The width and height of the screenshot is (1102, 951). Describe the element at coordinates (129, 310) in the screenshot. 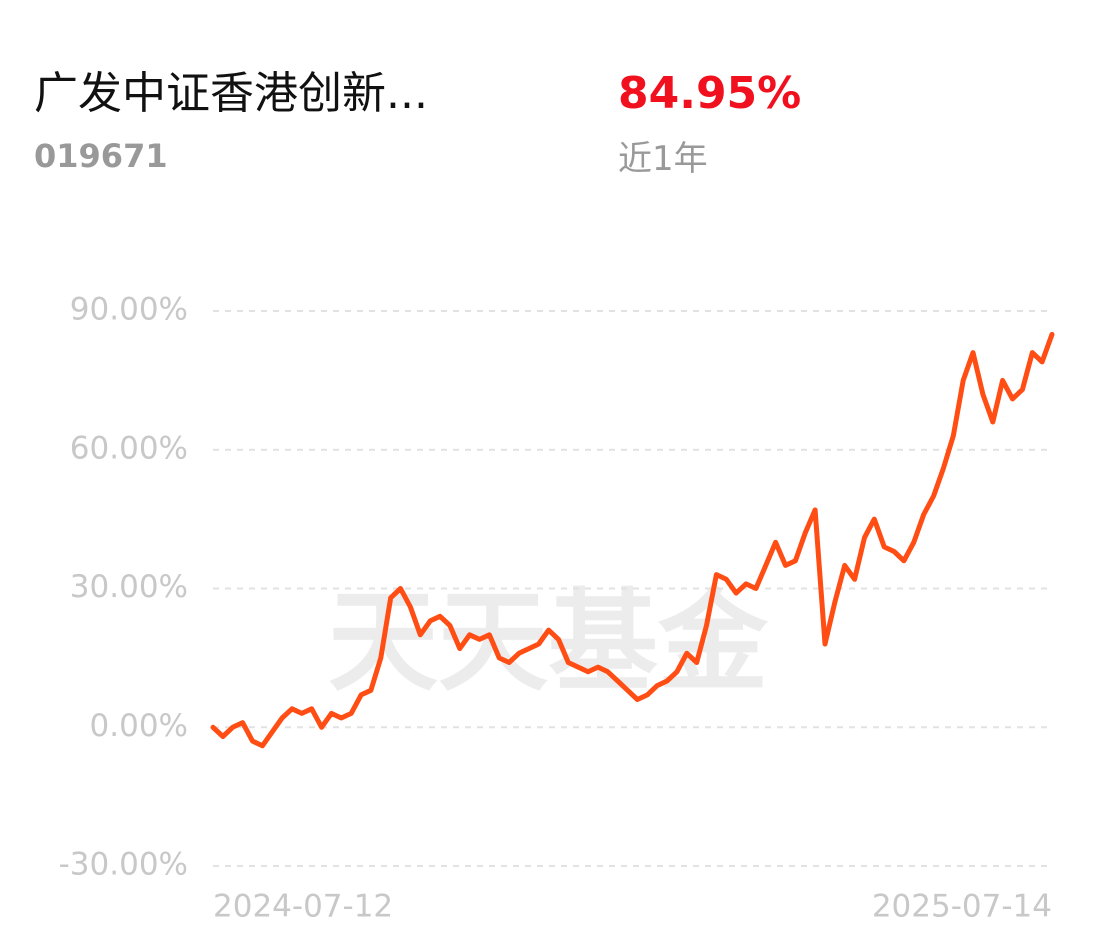

I see `y-tick-label: 90.00%` at that location.